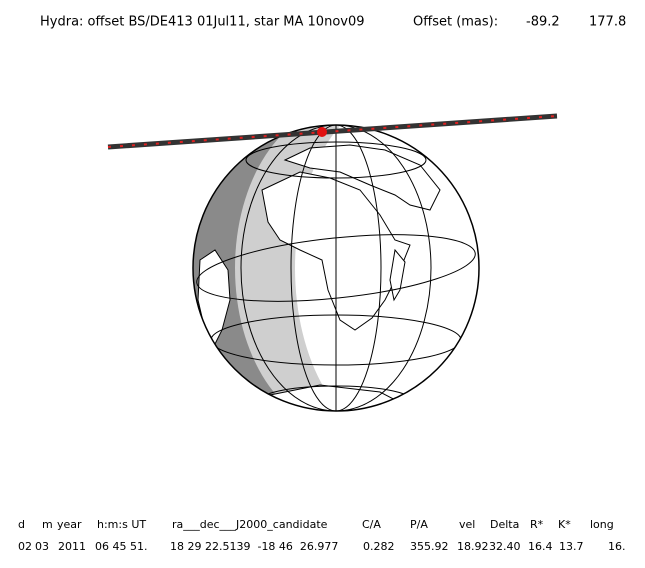 Image resolution: width=645 pixels, height=568 pixels. Describe the element at coordinates (121, 546) in the screenshot. I see `cell: 06 45 51.` at that location.